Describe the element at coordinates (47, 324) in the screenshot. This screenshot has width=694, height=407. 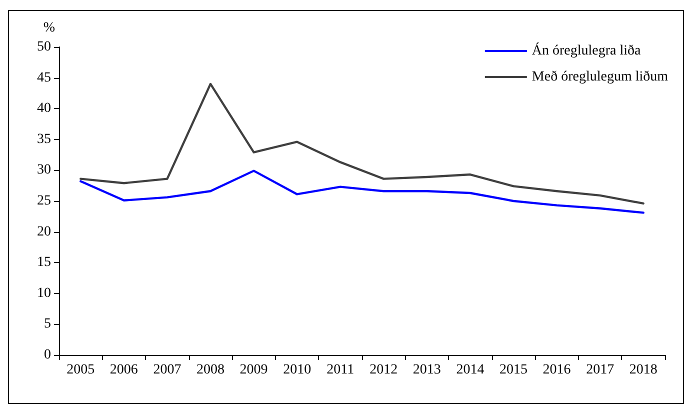
I see `y-tick-label: 5` at that location.